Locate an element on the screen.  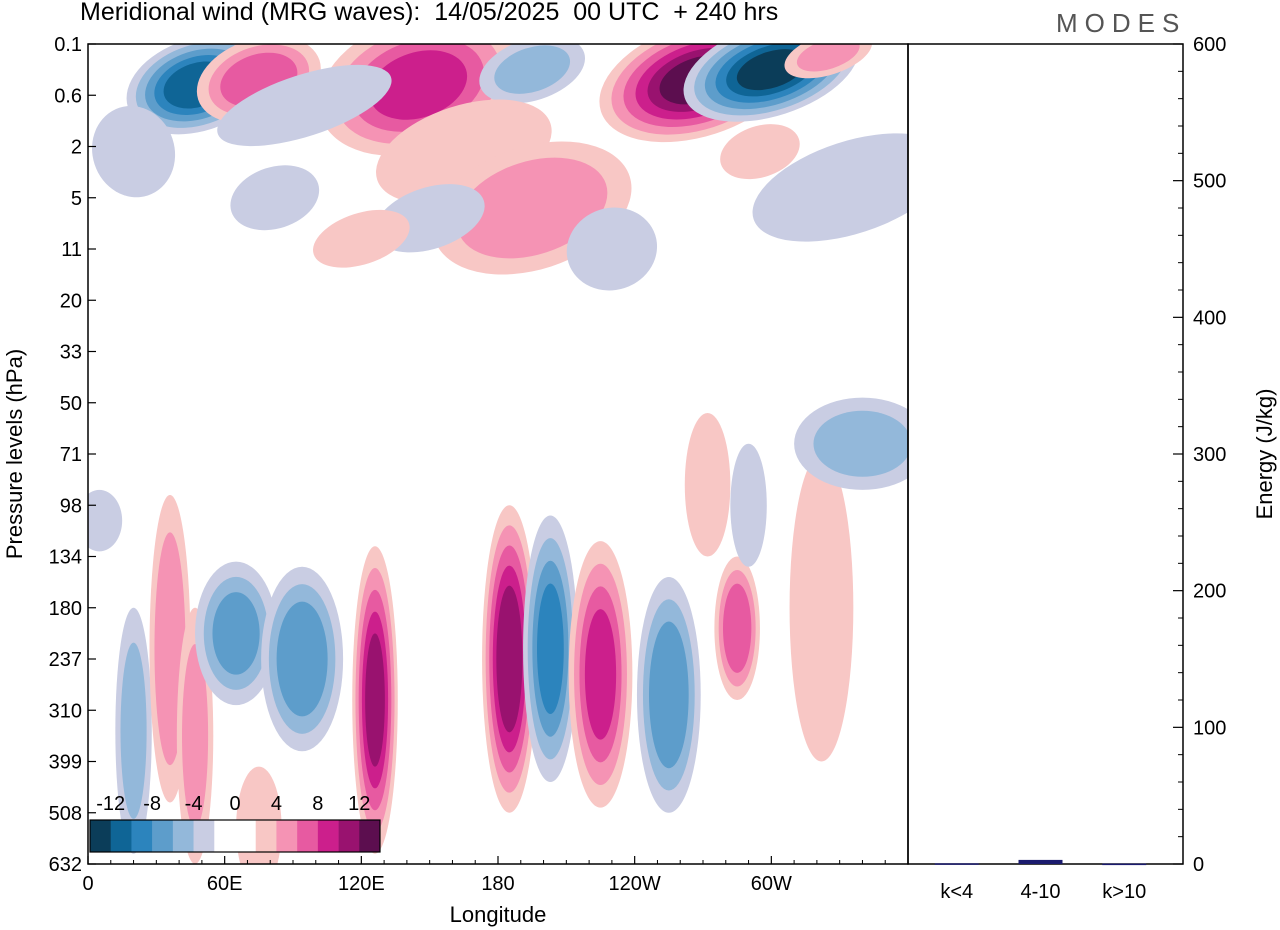
colorbar-label: 12 is located at coordinates (359, 804).